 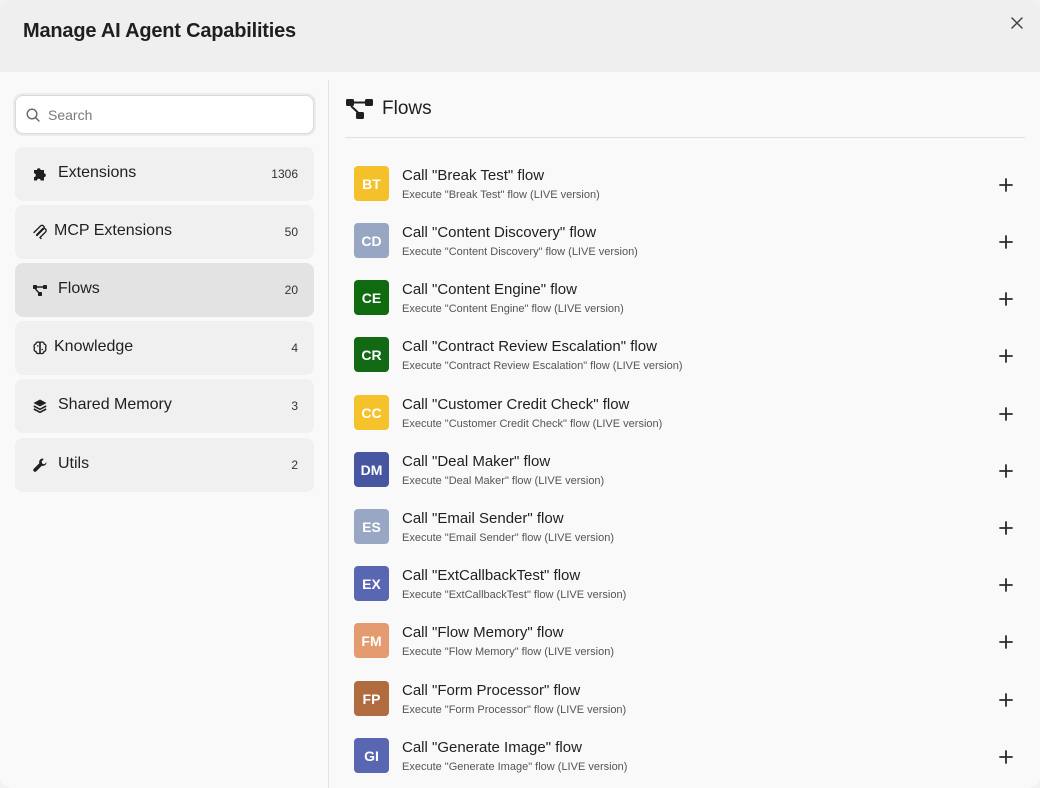 What do you see at coordinates (284, 174) in the screenshot?
I see `sidebar-item-count: 1306` at bounding box center [284, 174].